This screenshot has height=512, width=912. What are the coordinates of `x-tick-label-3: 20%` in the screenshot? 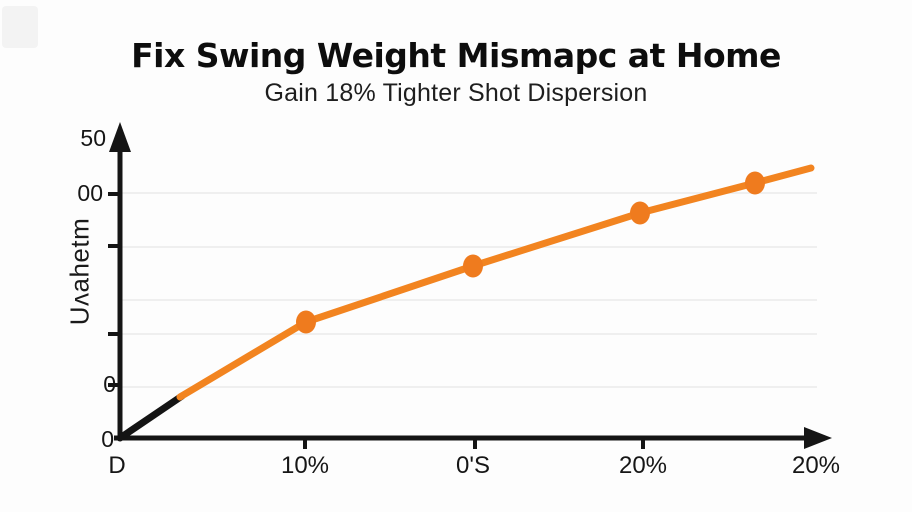 It's located at (643, 465).